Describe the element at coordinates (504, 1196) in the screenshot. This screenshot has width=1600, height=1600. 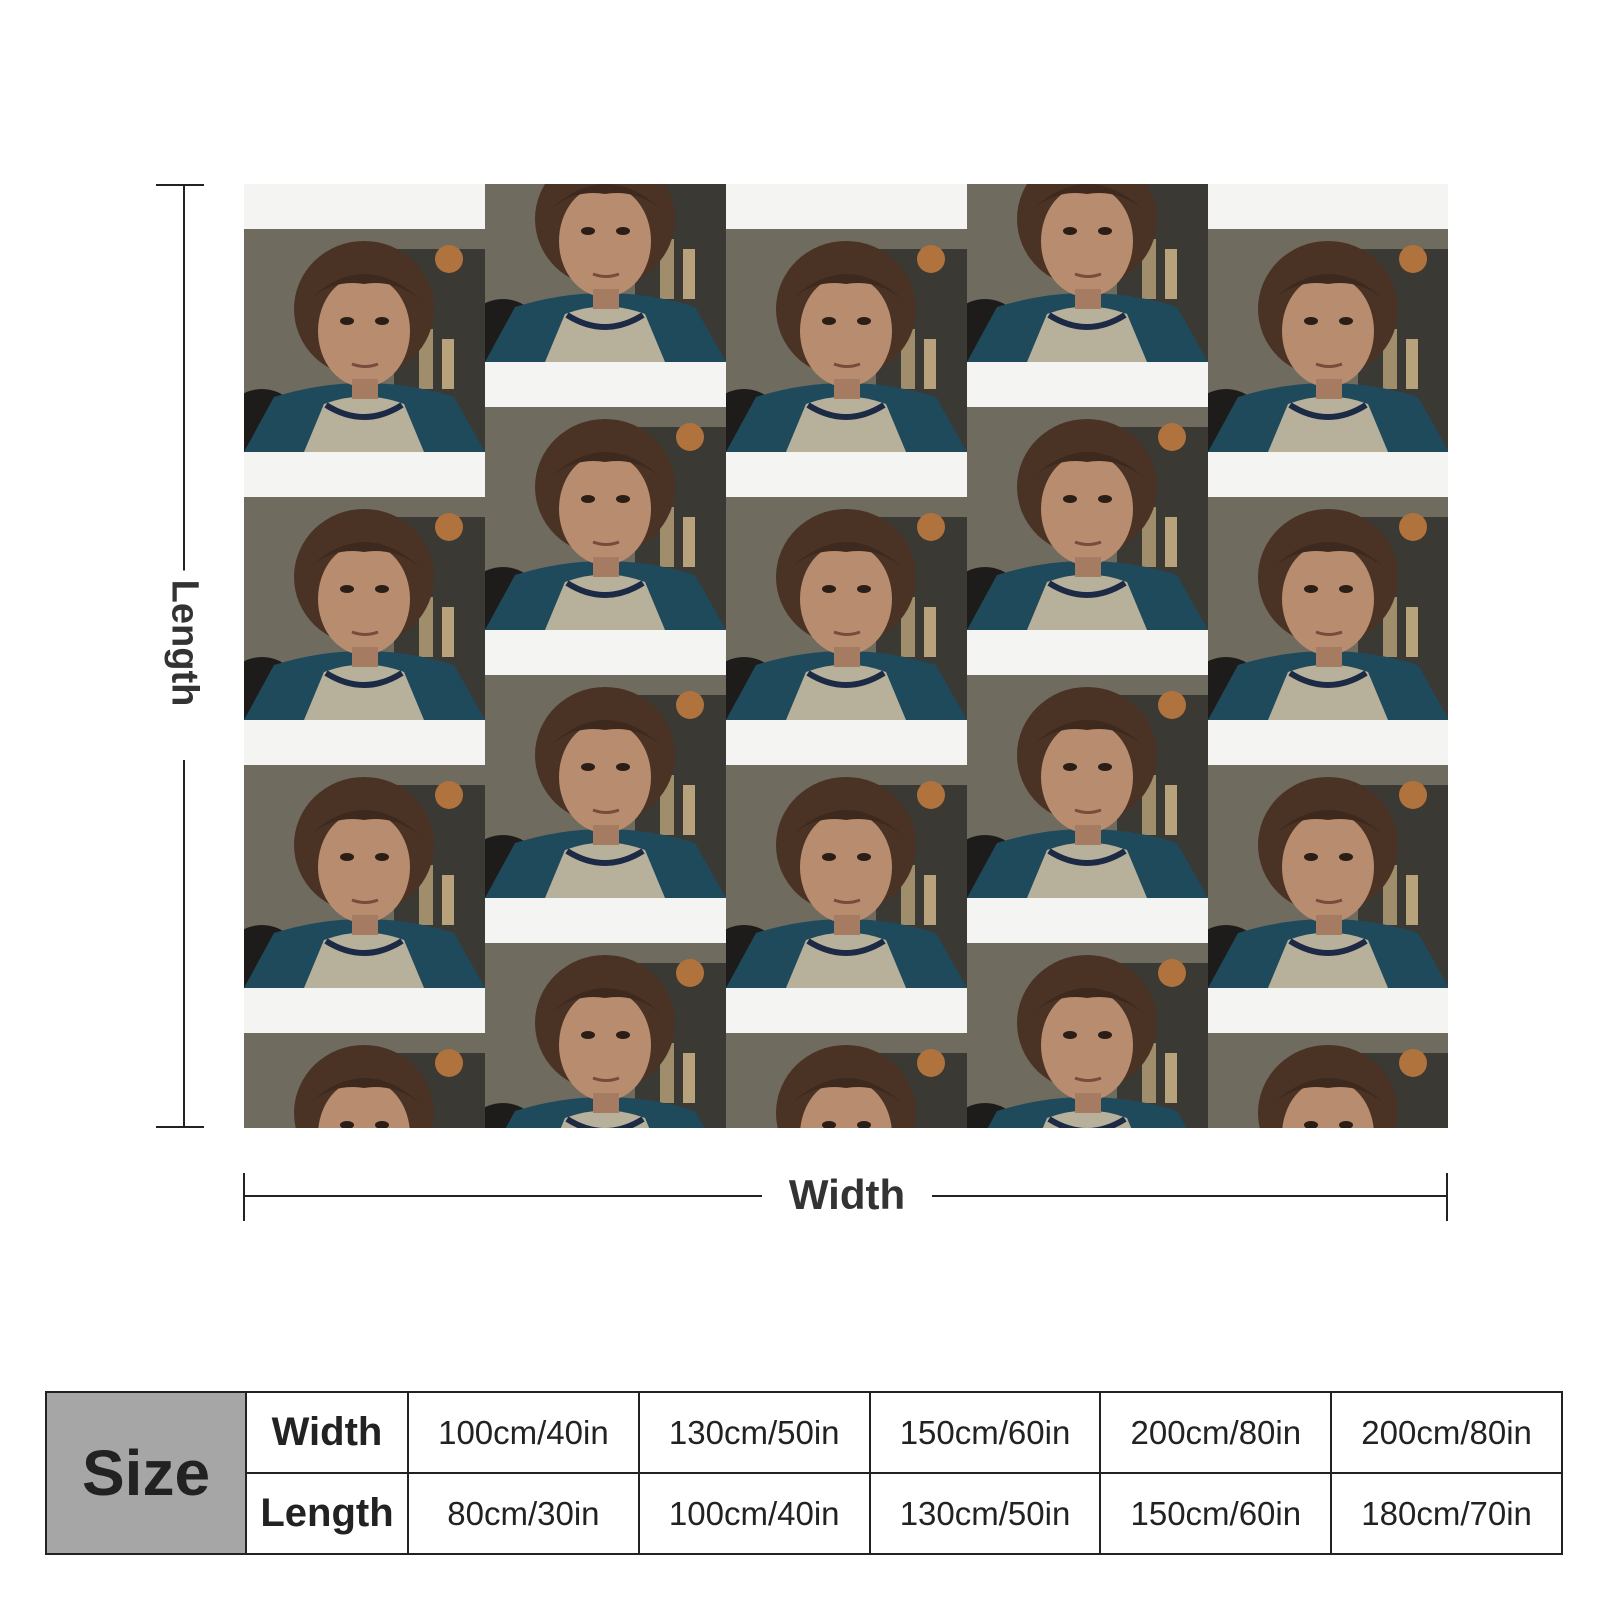
I see `width-guide-line-left` at that location.